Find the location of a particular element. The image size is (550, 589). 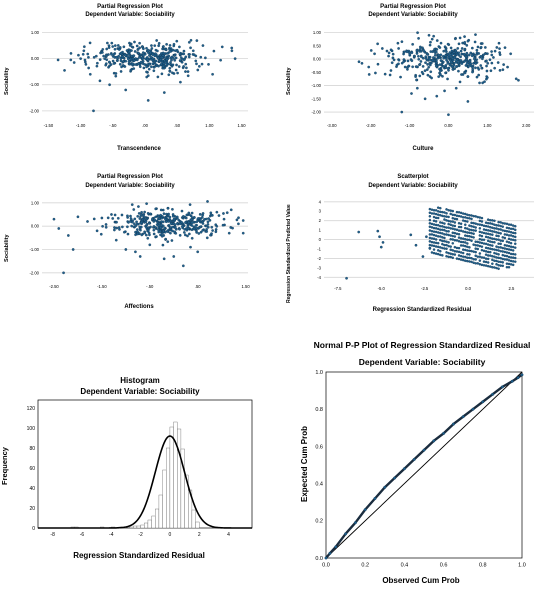

x-tick-label: -.50 is located at coordinates (113, 125).